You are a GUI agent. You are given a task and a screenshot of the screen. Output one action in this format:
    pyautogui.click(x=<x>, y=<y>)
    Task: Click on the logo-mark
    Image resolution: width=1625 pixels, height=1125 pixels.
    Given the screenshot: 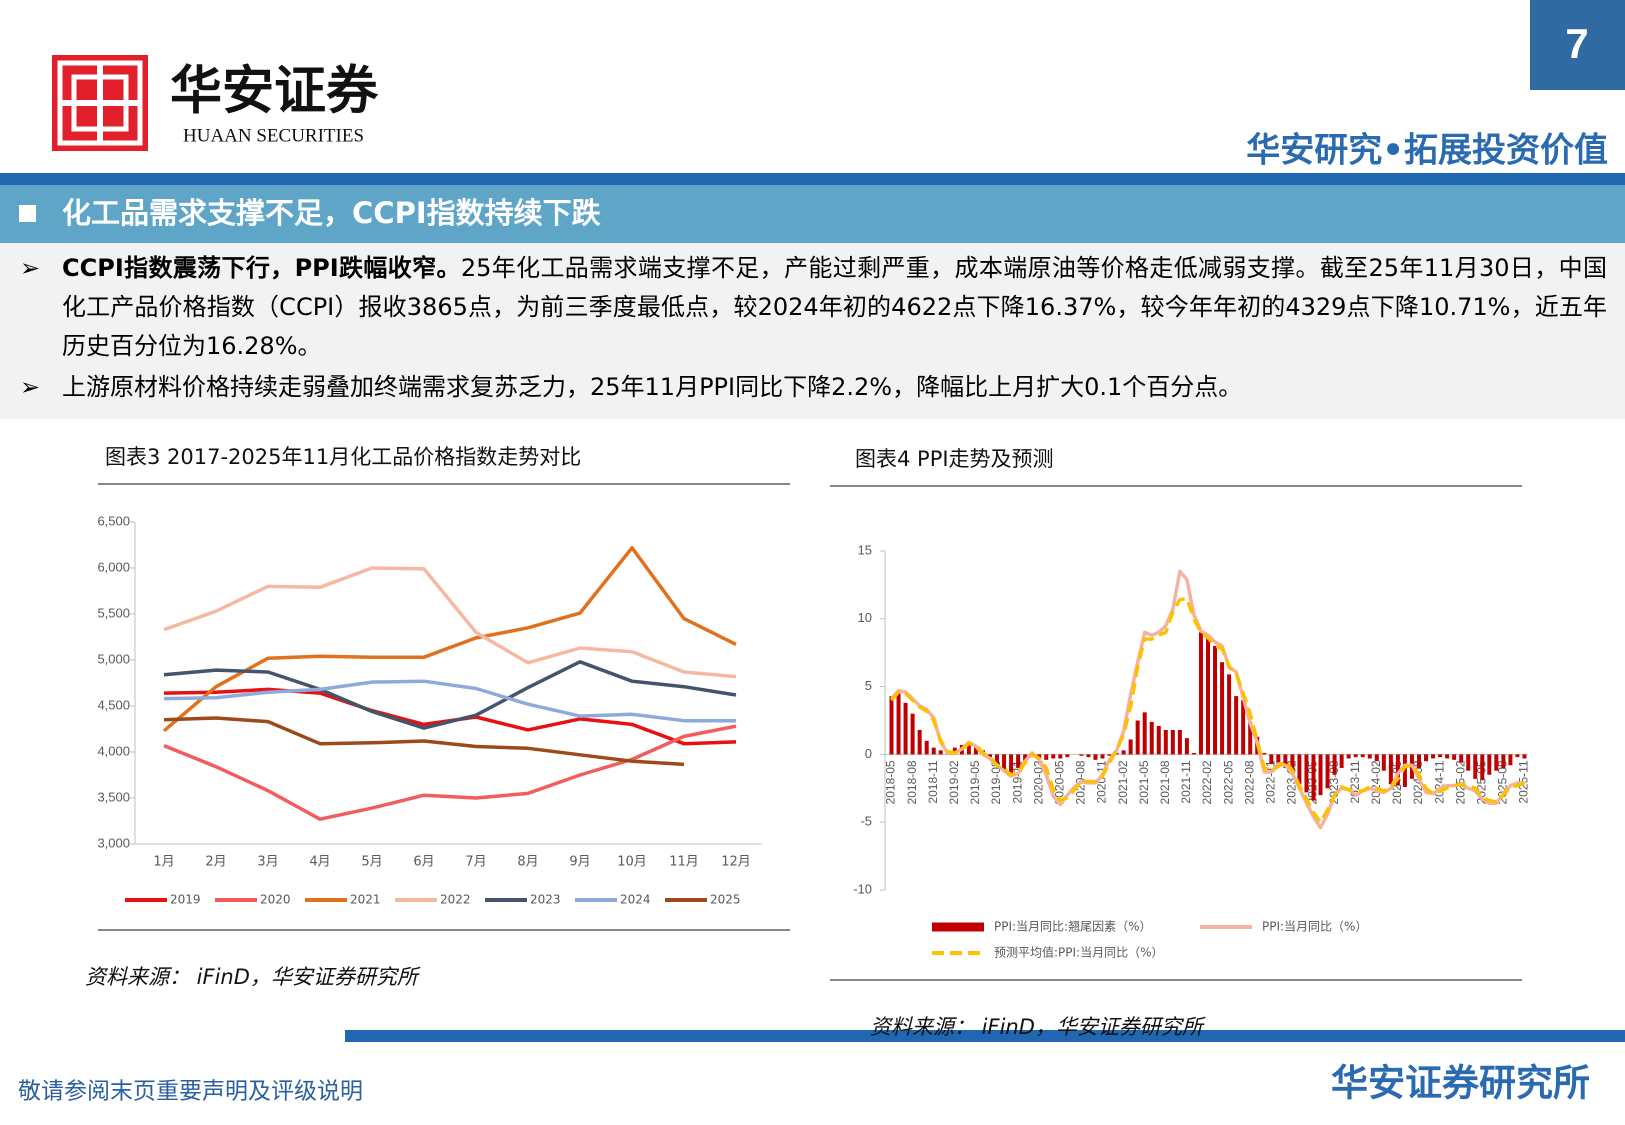 What is the action you would take?
    pyautogui.click(x=100, y=103)
    